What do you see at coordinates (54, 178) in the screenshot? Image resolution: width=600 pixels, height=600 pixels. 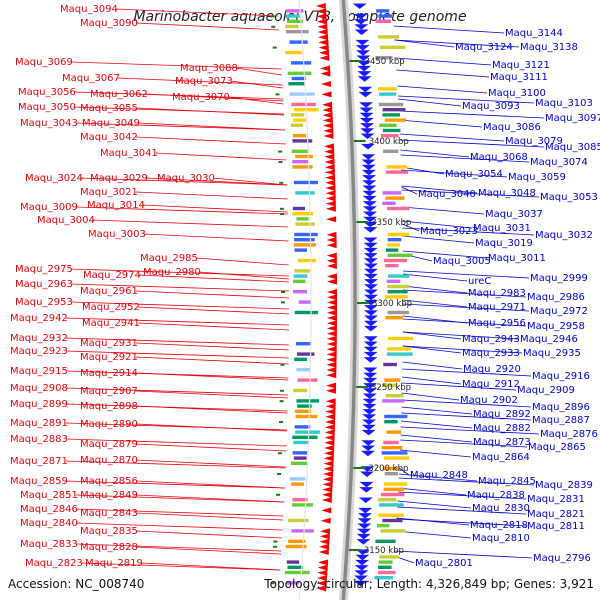 I see `left-gene-label: Maqu_3024` at bounding box center [54, 178].